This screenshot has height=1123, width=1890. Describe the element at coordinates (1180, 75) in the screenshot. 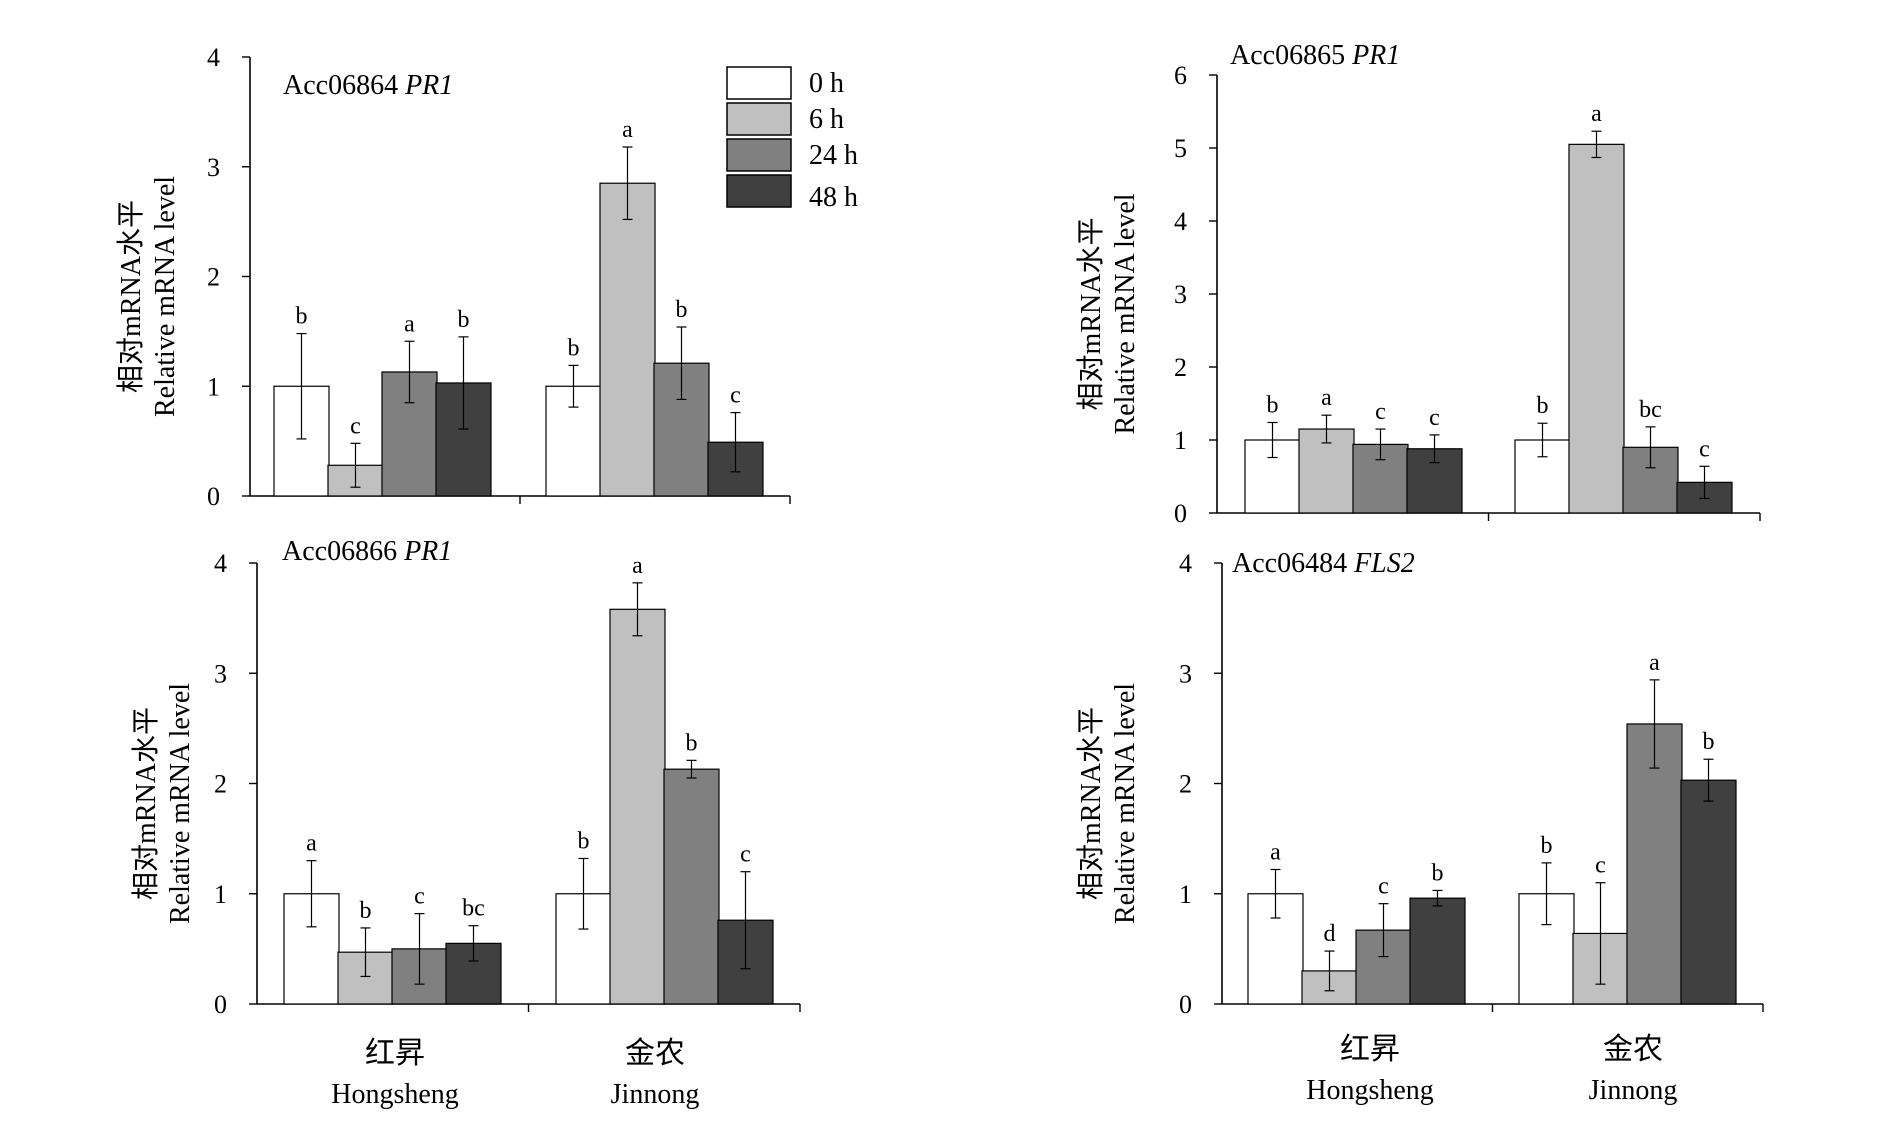

I see `y-tick-label: 6` at that location.